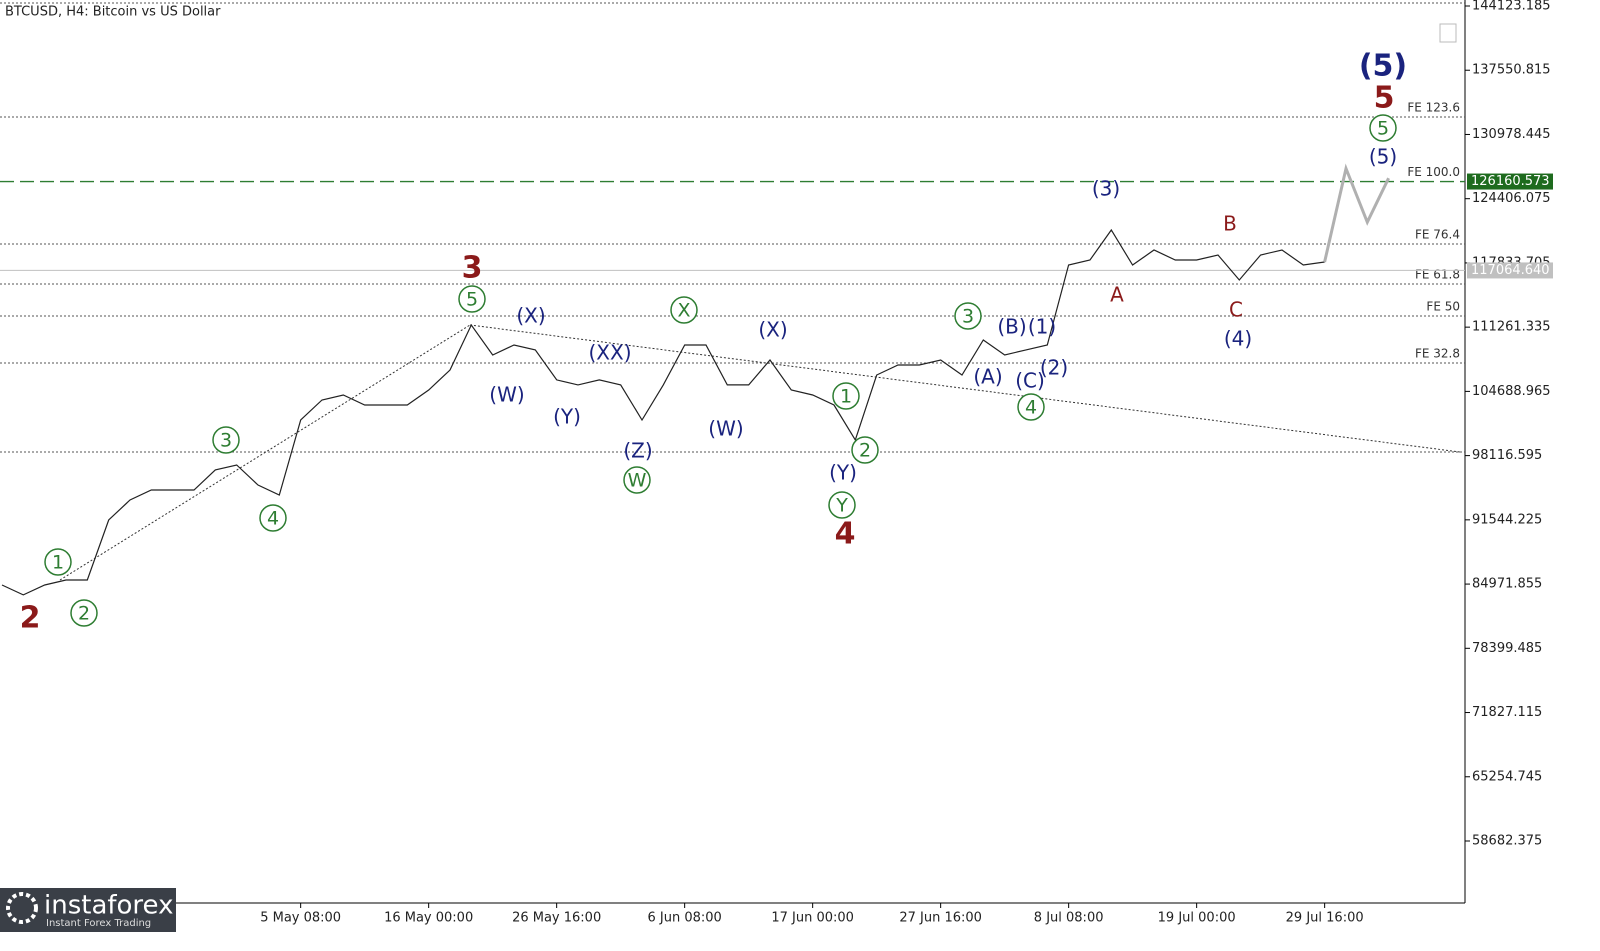  I want to click on x-tick-label: 6 Jun 08:00, so click(684, 918).